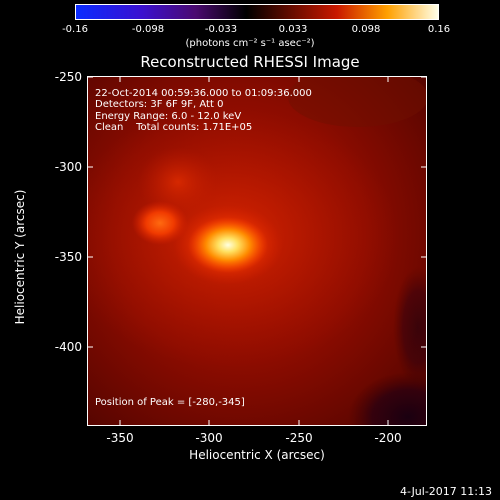 The width and height of the screenshot is (500, 500). Describe the element at coordinates (257, 455) in the screenshot. I see `x-axis-label: Heliocentric X (arcsec)` at that location.